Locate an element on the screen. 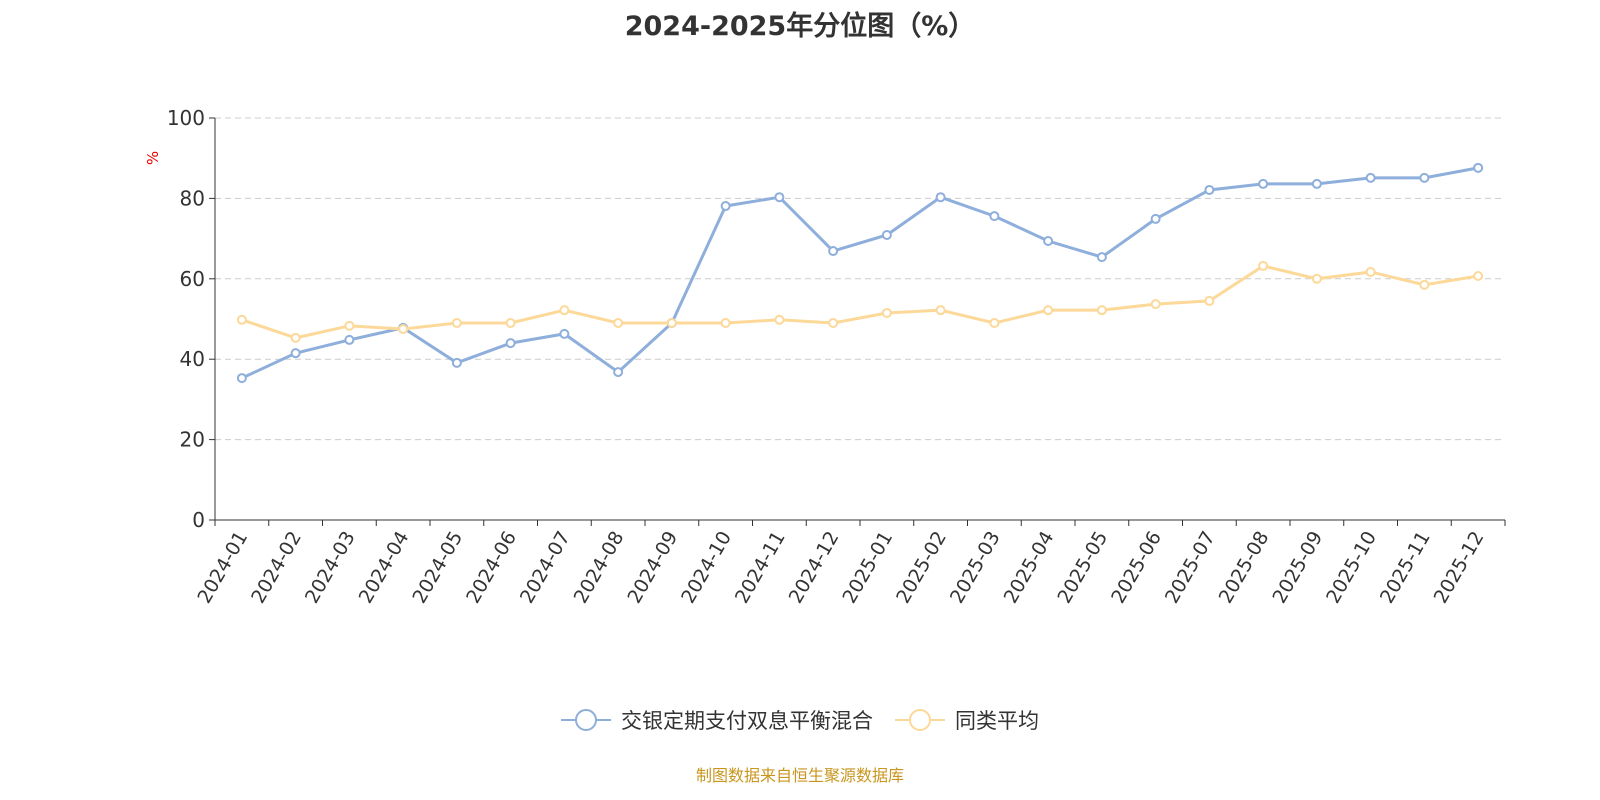 The image size is (1600, 800). x-tick-label: 2025-04 is located at coordinates (1029, 568).